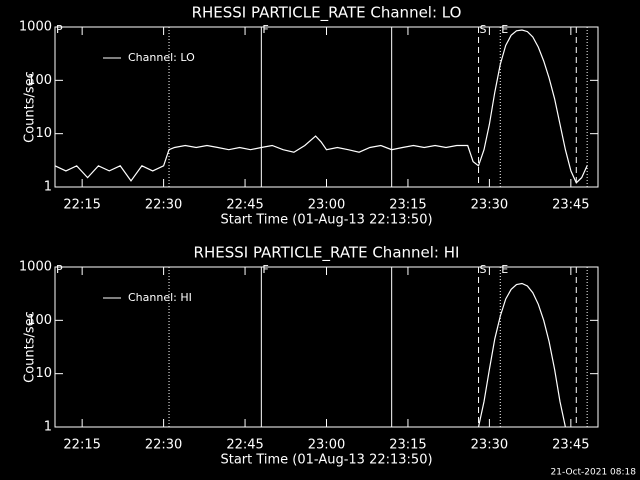  I want to click on legend-label: Channel: HI, so click(160, 297).